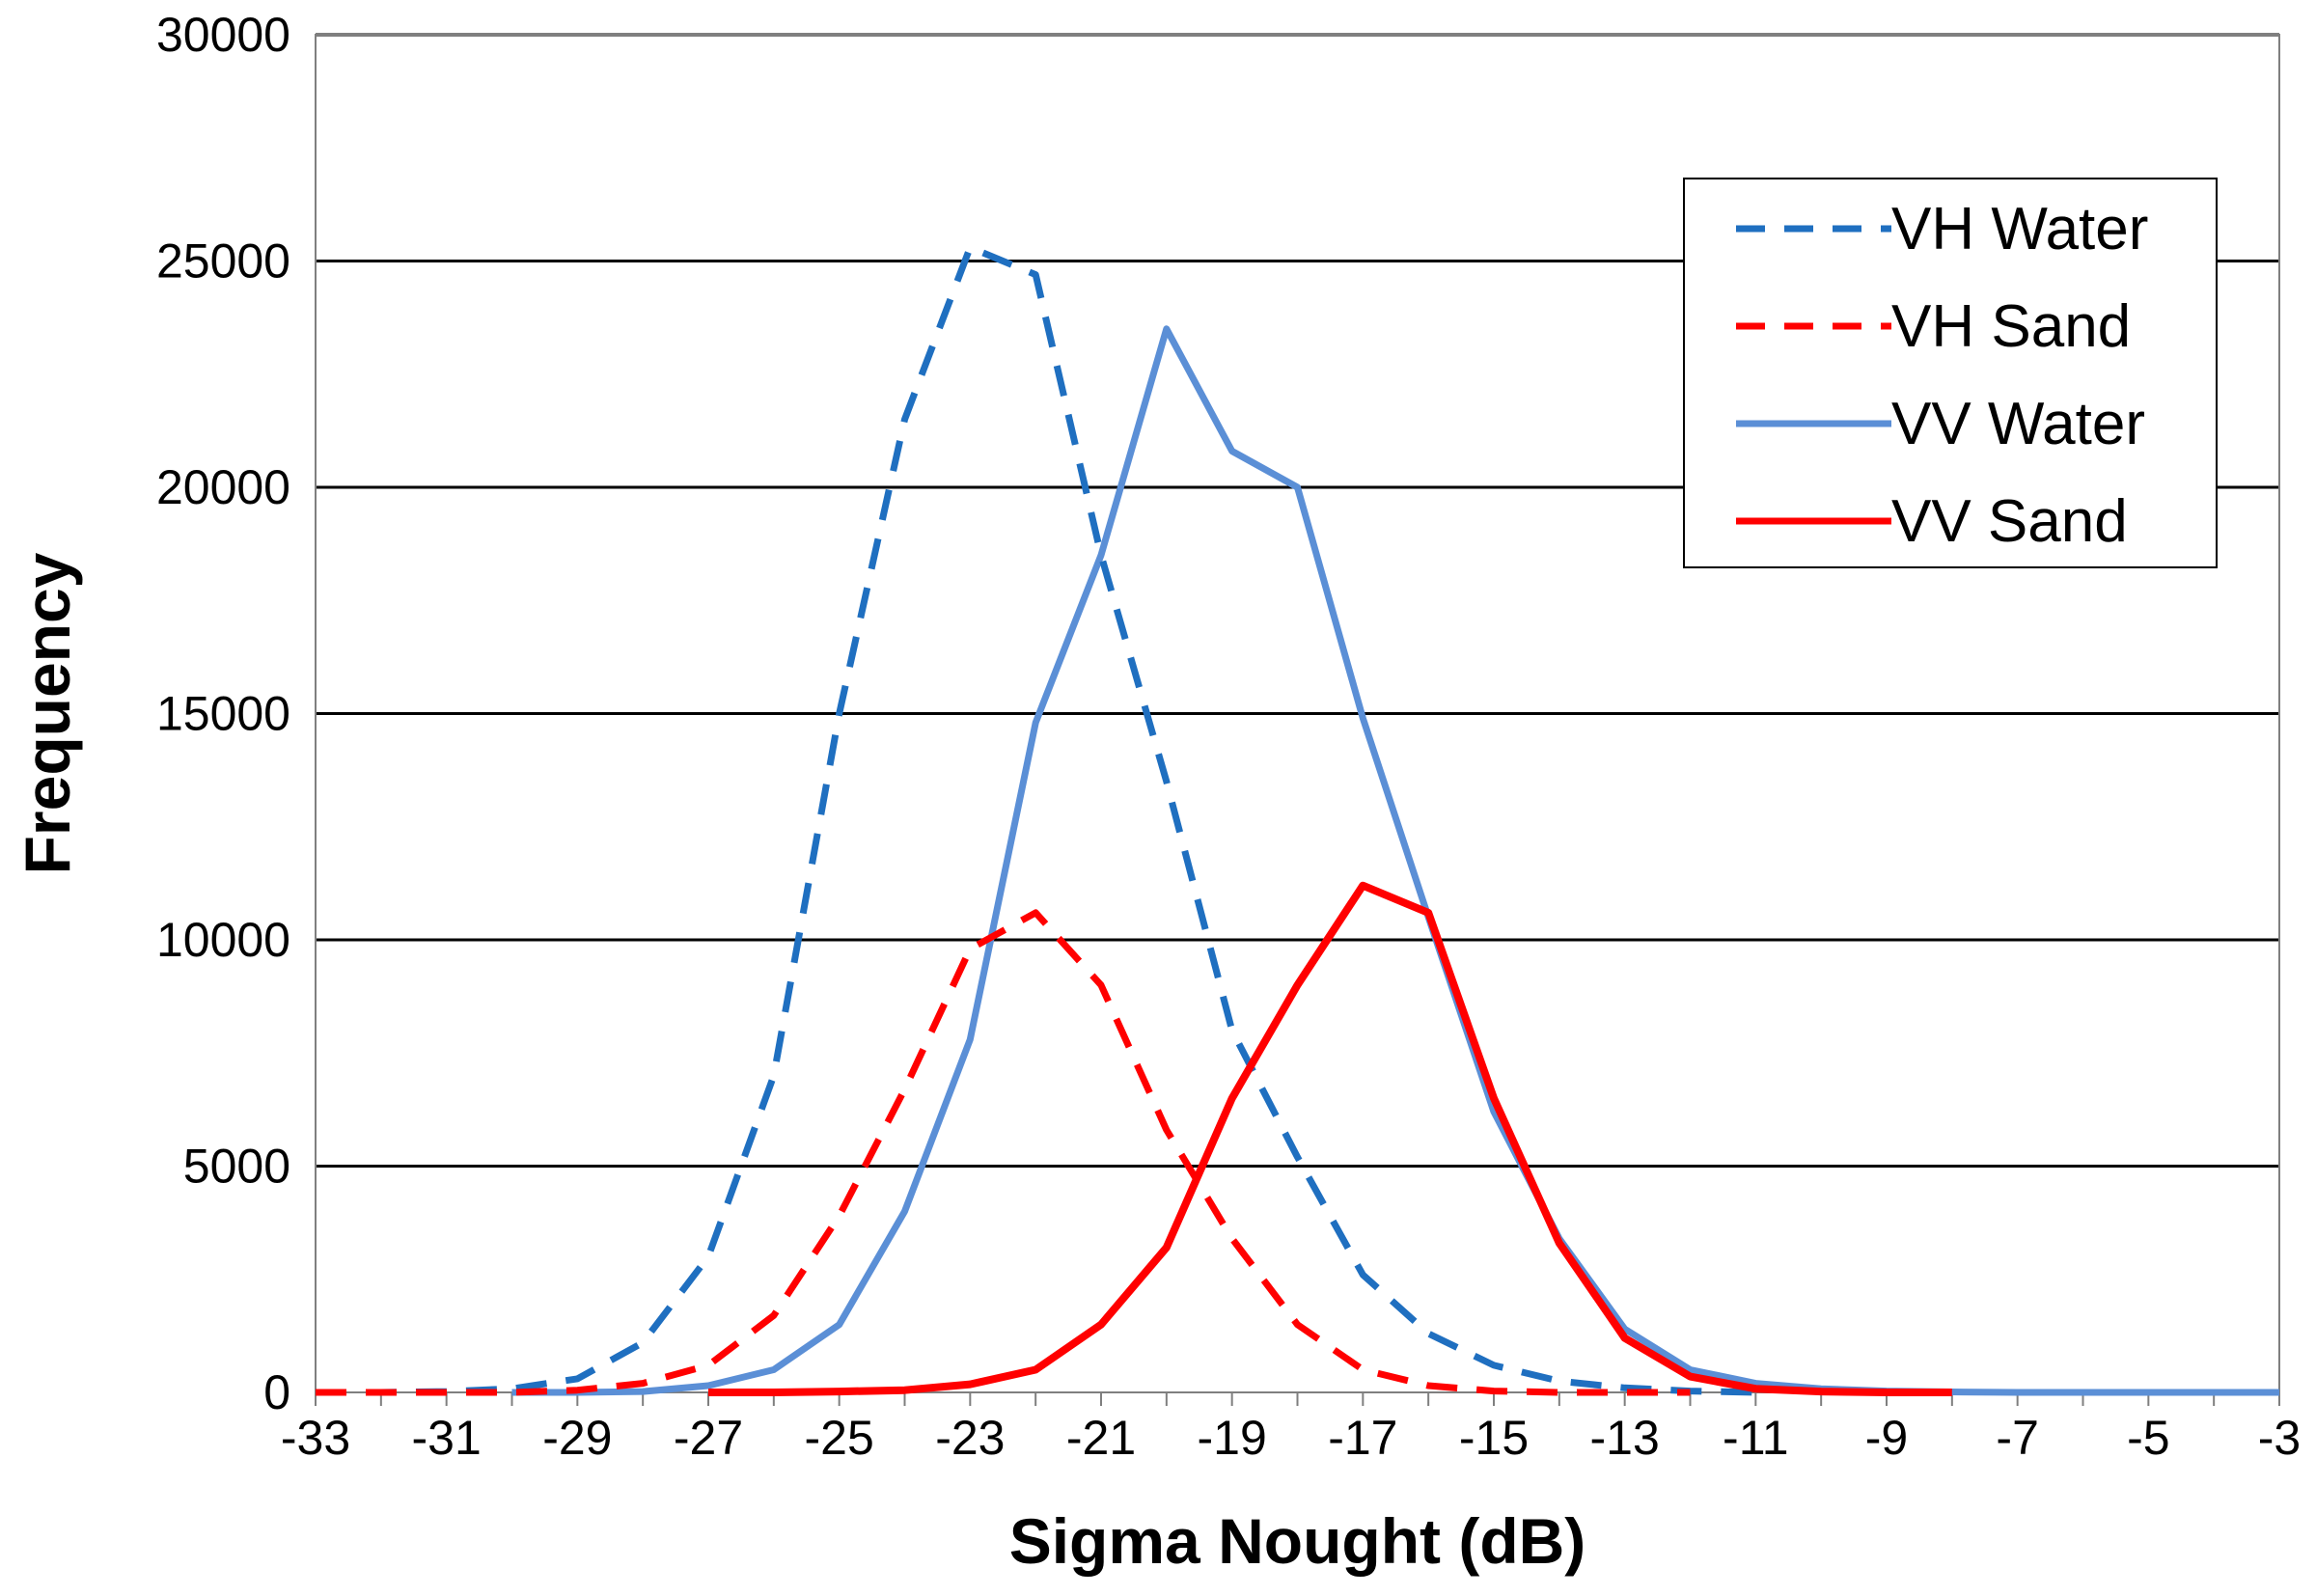 Image resolution: width=2316 pixels, height=1596 pixels. I want to click on x-tick-label: -9, so click(1886, 1438).